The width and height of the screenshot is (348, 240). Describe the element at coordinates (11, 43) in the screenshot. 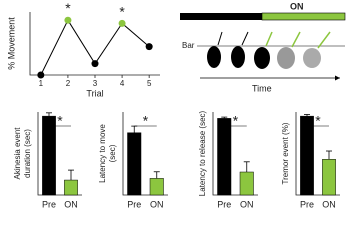

I see `y-axis-label: % Movement` at that location.